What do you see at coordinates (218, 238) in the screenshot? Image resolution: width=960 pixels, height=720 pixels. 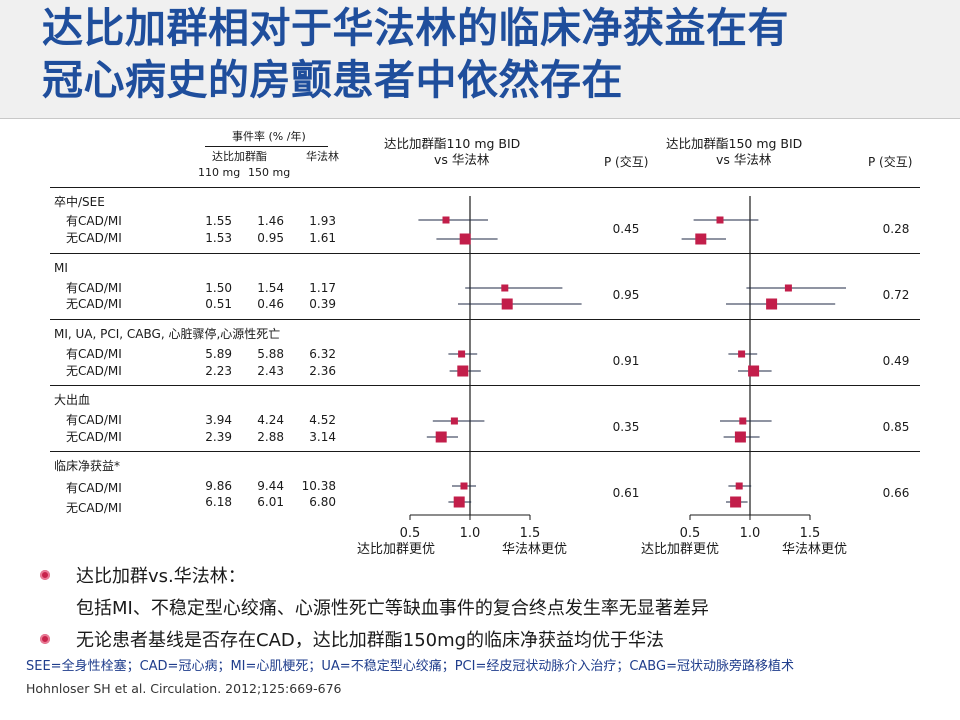 I see `rate-d110: 1.53` at bounding box center [218, 238].